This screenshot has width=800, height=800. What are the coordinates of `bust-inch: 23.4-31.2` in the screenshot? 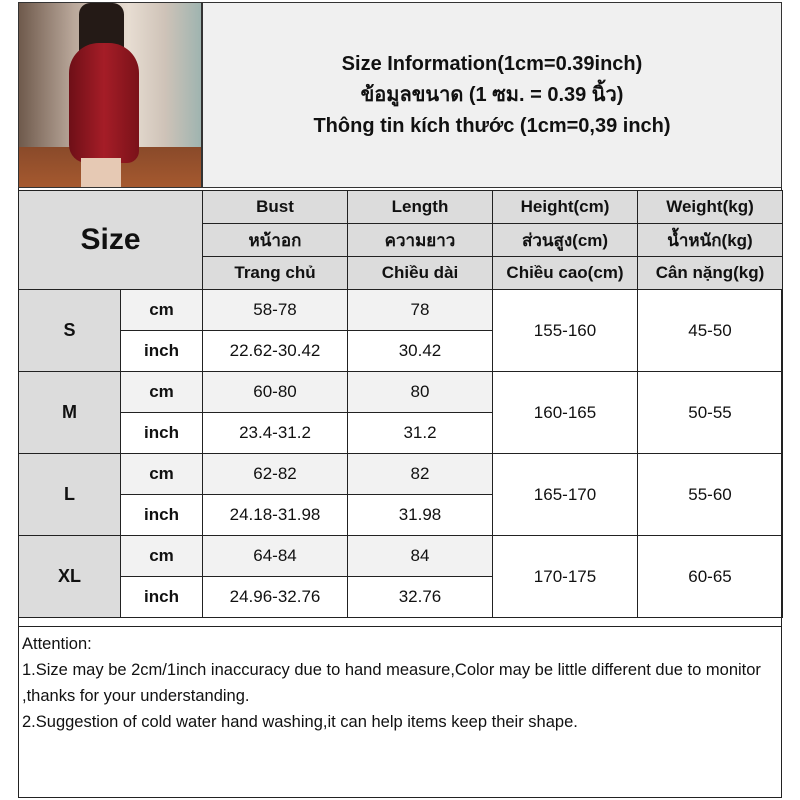 It's located at (275, 433).